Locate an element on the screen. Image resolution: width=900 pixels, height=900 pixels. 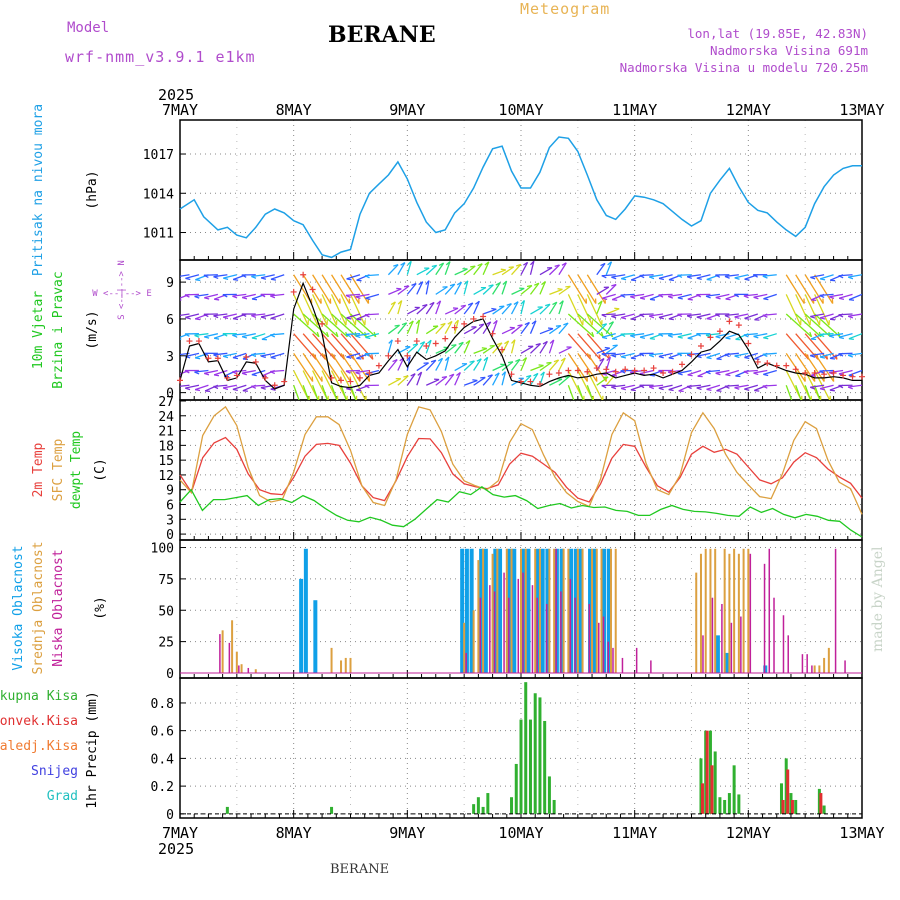
y-tick-label: 3 is located at coordinates (170, 357).